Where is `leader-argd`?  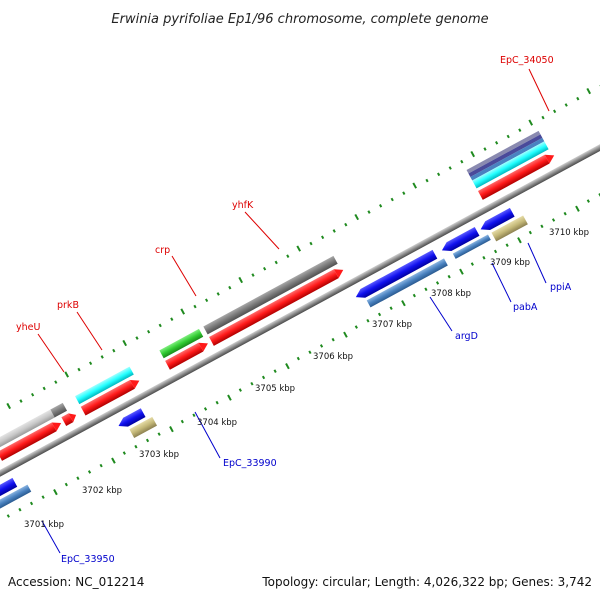
leader-argd is located at coordinates (441, 314).